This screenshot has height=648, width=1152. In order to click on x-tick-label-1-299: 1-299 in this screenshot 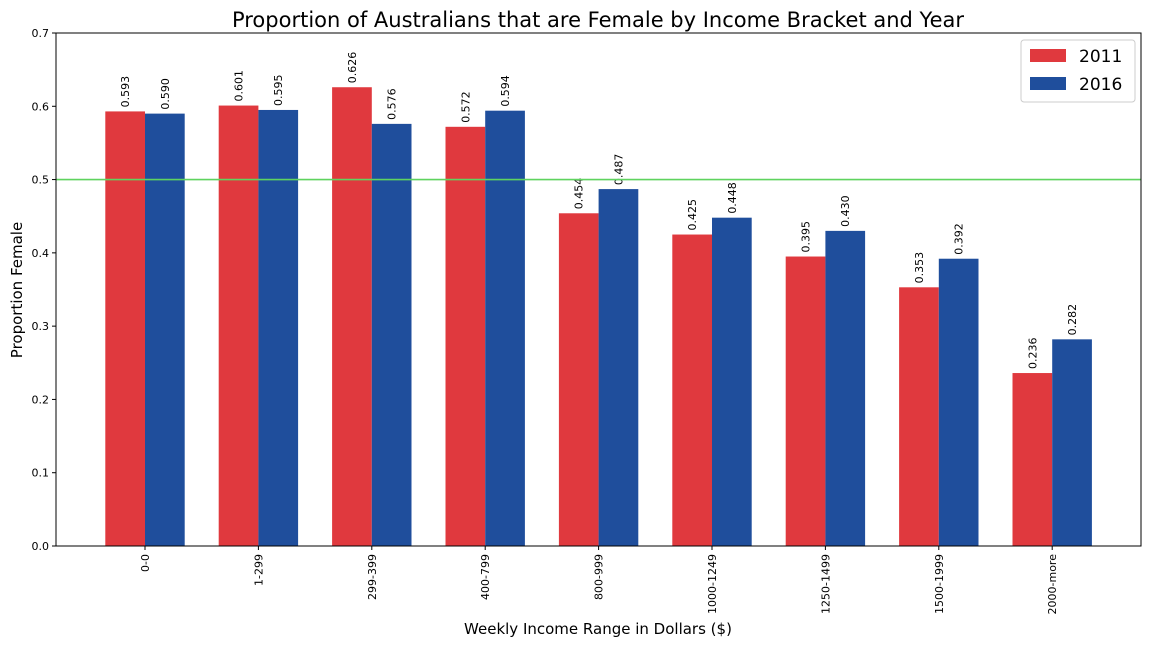, I will do `click(258, 570)`.